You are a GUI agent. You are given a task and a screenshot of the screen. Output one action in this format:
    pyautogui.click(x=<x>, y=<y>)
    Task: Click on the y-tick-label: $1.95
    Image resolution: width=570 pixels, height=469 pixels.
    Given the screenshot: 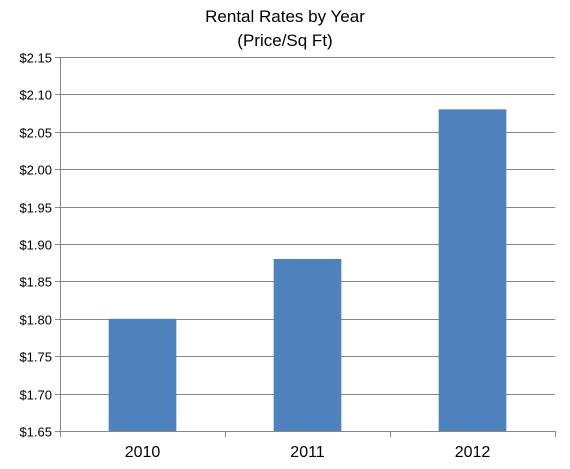 What is the action you would take?
    pyautogui.click(x=35, y=208)
    